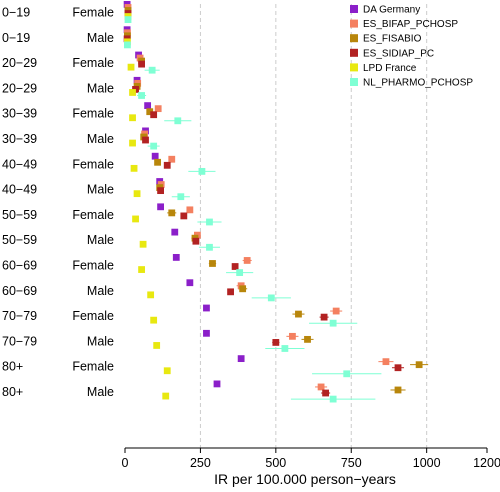  What do you see at coordinates (275, 463) in the screenshot?
I see `x-tick-label: 500` at bounding box center [275, 463].